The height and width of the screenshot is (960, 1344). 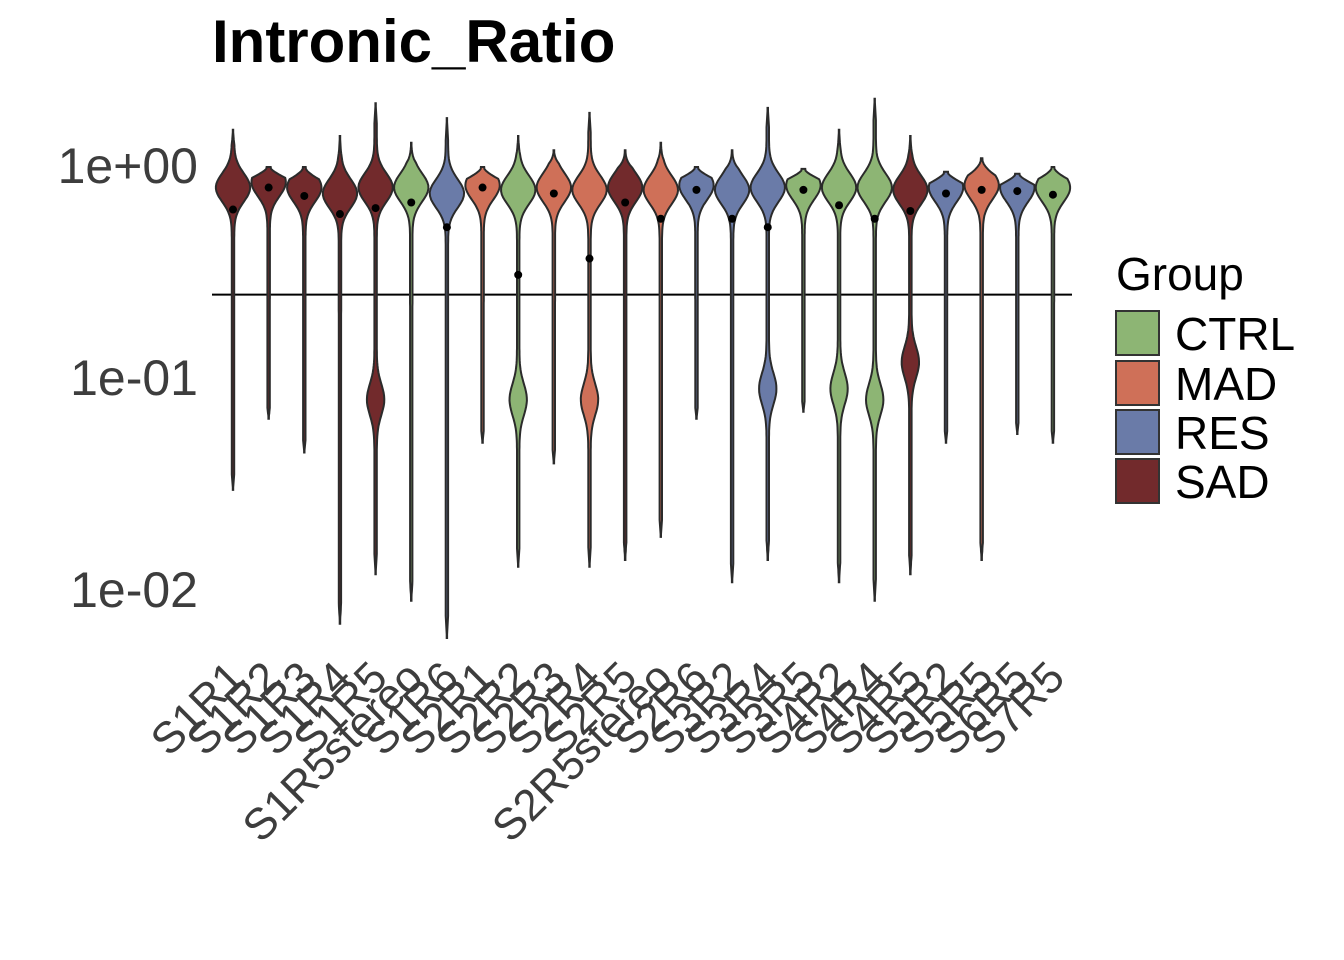 I want to click on legend-entry-res: RES, so click(x=1192, y=433).